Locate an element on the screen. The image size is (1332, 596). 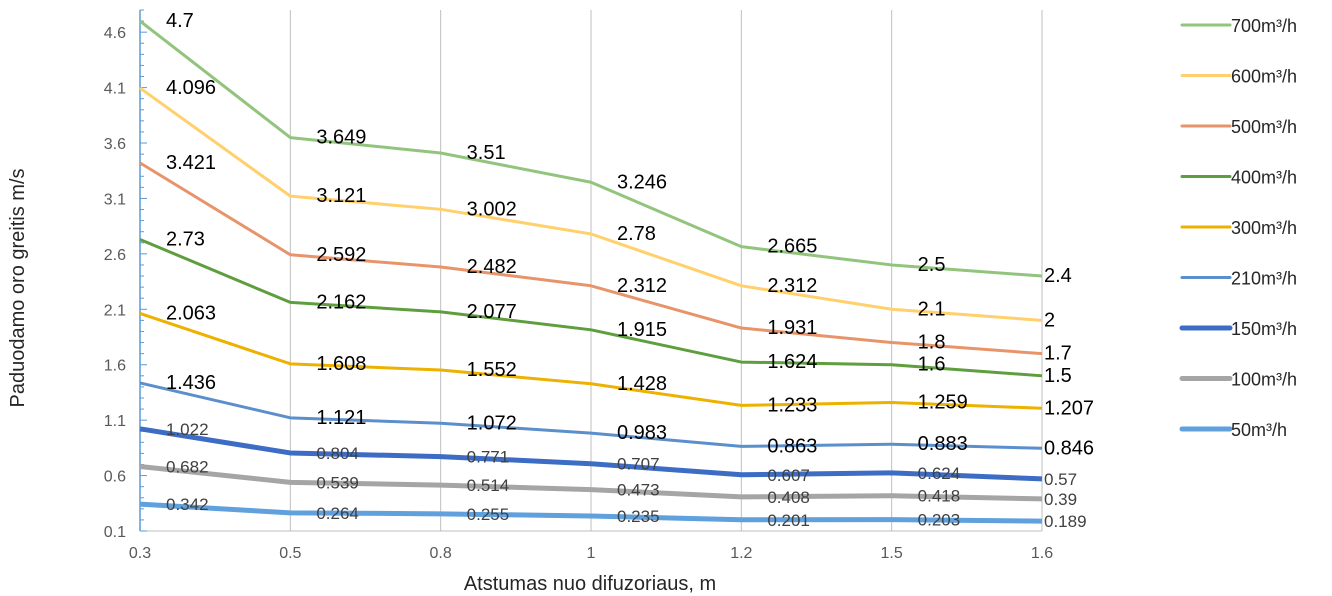
data-label: 2.063 is located at coordinates (191, 313).